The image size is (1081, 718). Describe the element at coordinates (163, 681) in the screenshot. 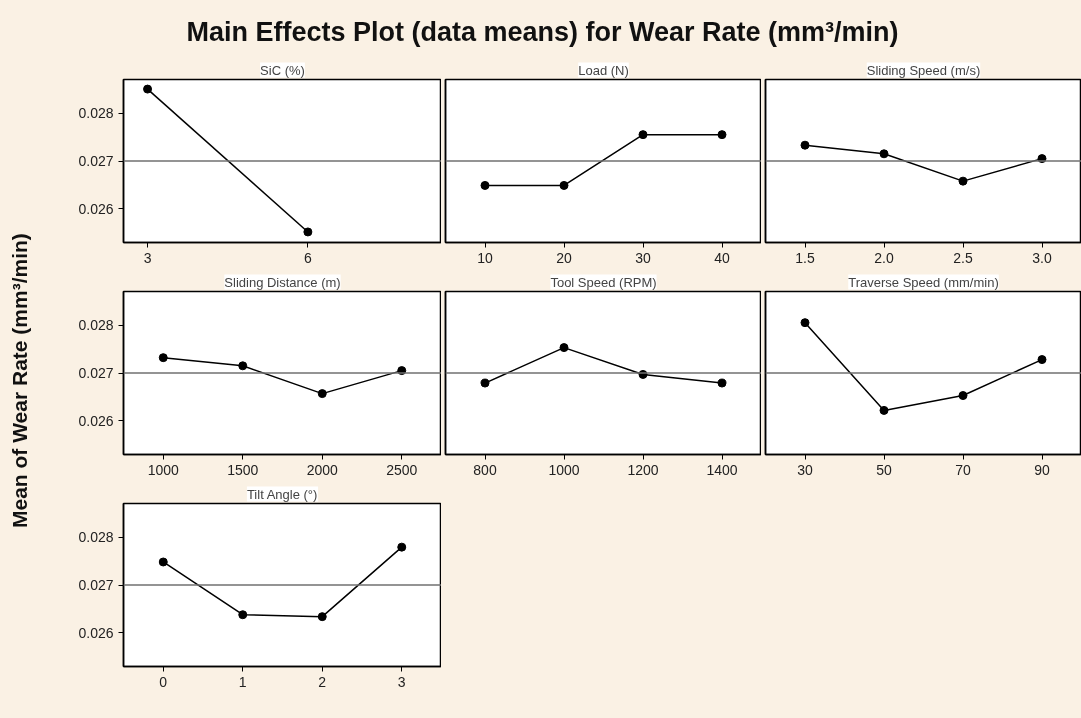

I see `x-tick-label: 0` at that location.